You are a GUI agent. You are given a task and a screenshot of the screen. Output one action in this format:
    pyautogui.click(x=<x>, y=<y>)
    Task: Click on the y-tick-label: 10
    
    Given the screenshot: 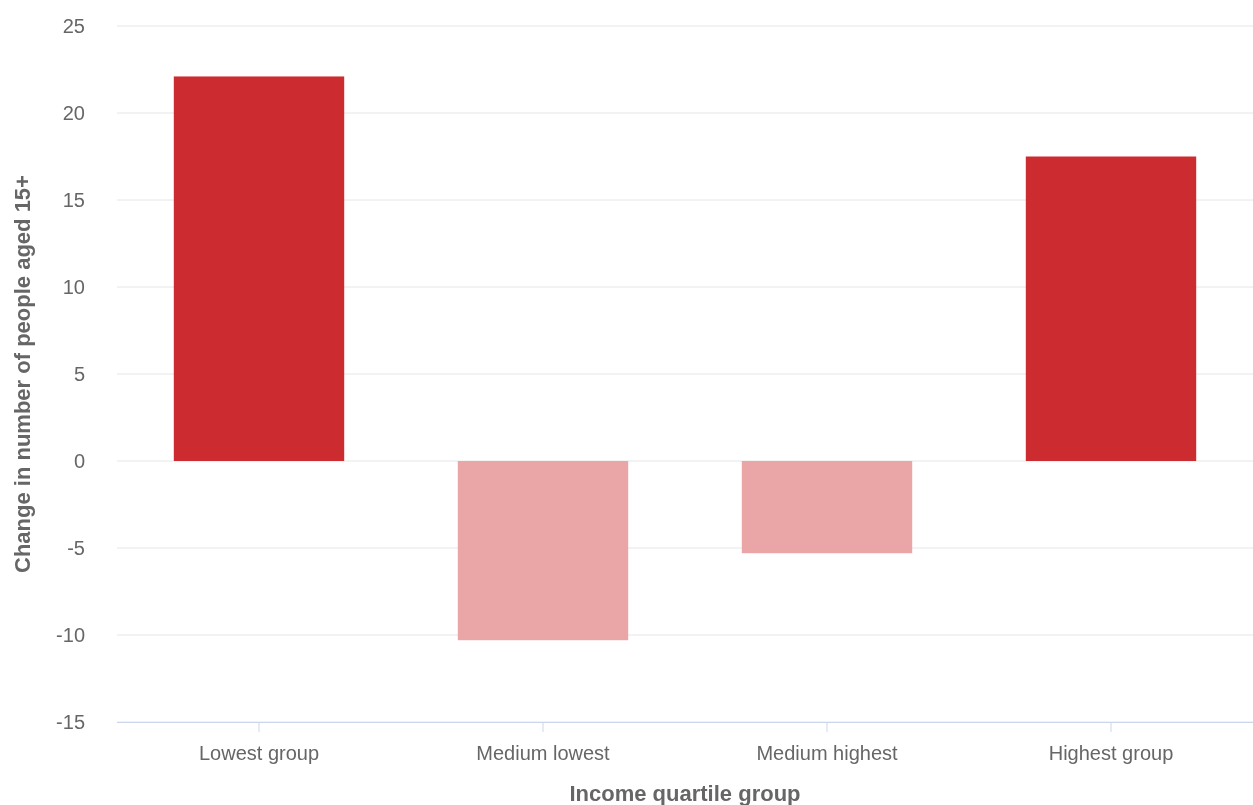 What is the action you would take?
    pyautogui.click(x=73, y=287)
    